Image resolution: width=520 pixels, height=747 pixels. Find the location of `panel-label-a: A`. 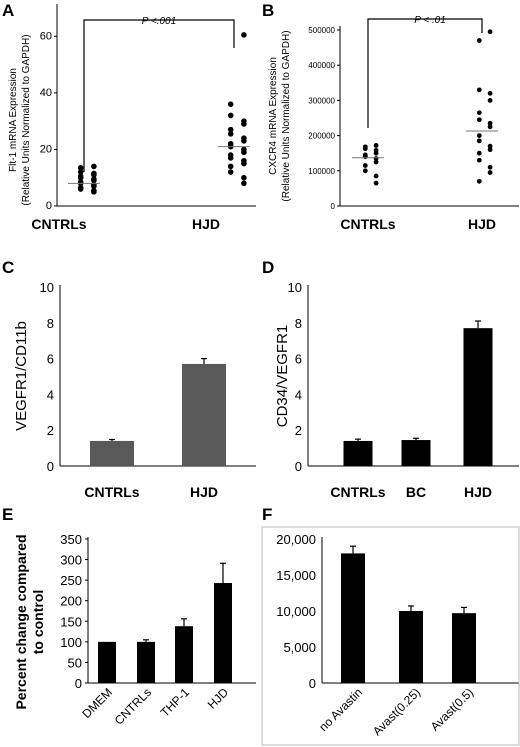

panel-label-a: A is located at coordinates (8, 10).